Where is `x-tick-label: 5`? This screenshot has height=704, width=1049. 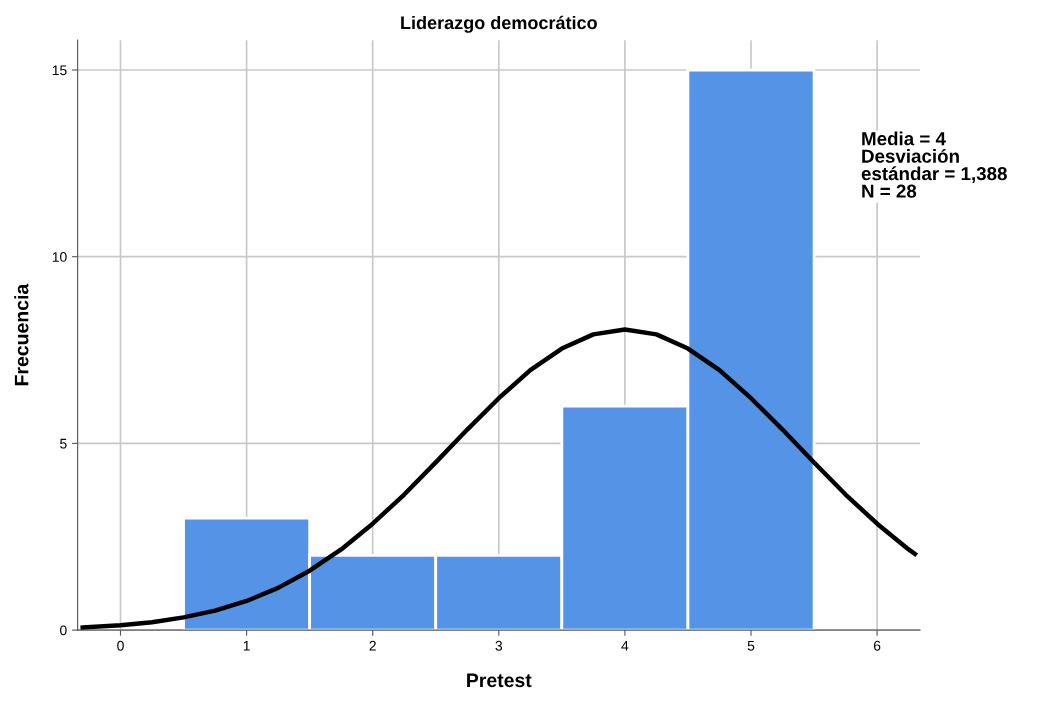 x-tick-label: 5 is located at coordinates (751, 646).